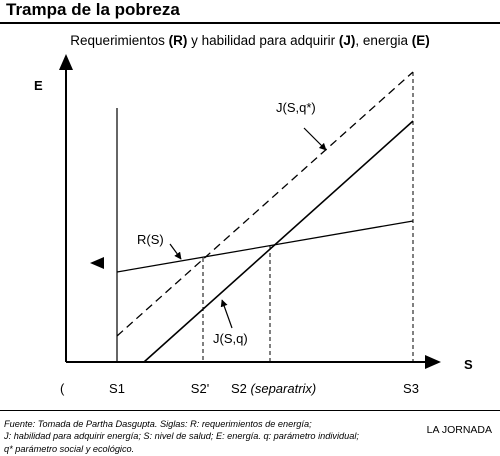 The height and width of the screenshot is (456, 500). Describe the element at coordinates (150, 239) in the screenshot. I see `label-r-s: R(S)` at that location.